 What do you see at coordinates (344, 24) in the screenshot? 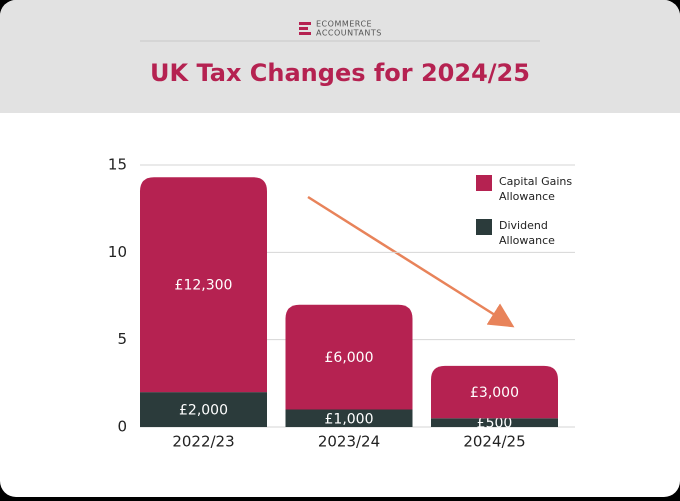
I see `logo-text: ECOMMERCE` at bounding box center [344, 24].